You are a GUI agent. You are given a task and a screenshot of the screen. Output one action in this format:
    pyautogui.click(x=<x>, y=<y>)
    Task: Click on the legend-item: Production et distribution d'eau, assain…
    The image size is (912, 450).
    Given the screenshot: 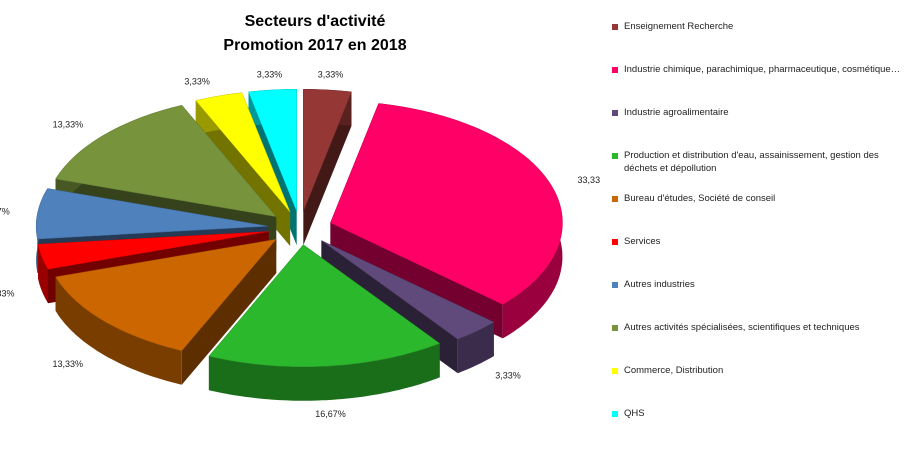 What is the action you would take?
    pyautogui.click(x=759, y=170)
    